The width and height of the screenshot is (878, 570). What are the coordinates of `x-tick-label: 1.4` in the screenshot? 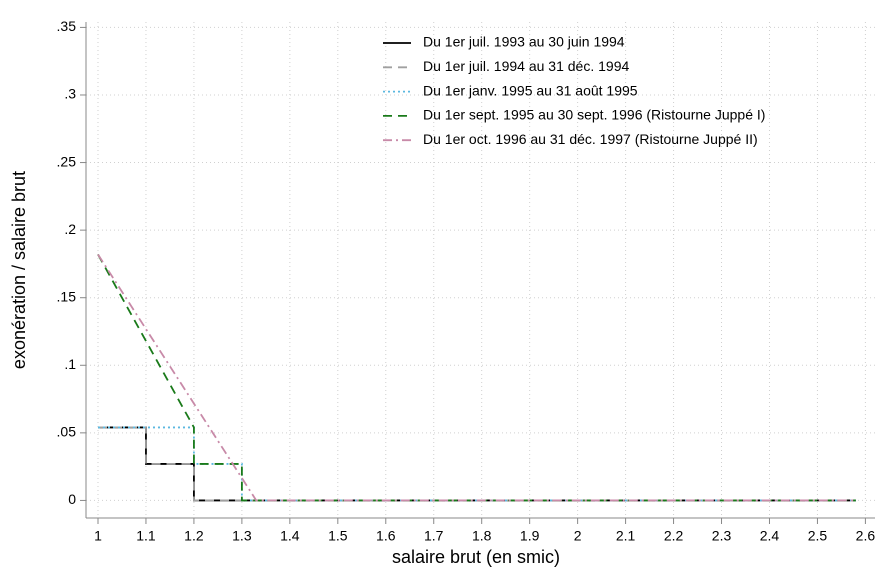 It's located at (290, 536).